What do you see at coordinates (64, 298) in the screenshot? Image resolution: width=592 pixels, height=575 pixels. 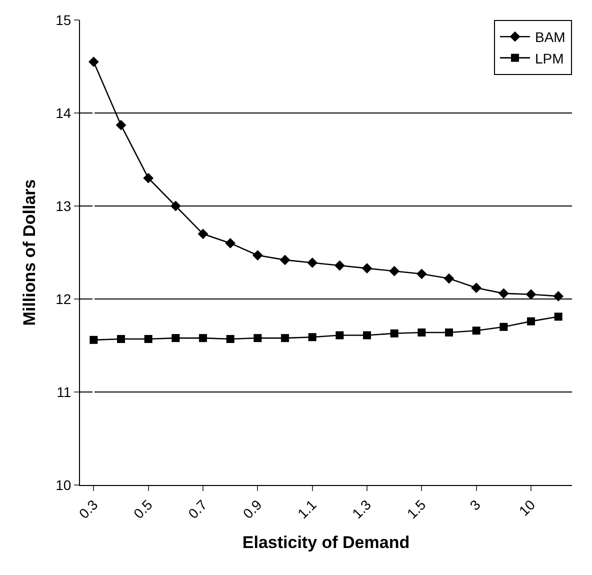 I see `y-tick-label: 12` at bounding box center [64, 298].